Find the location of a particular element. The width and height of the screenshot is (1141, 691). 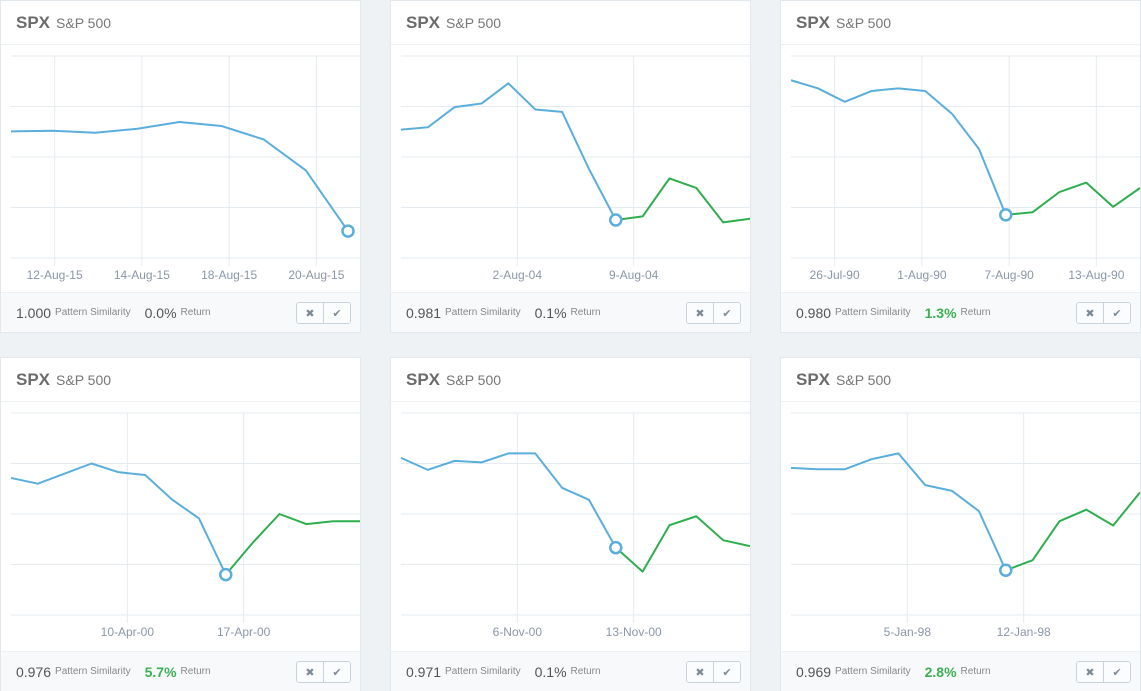

chart-svg: 5-Jan-98 12-Jan-98 is located at coordinates (965, 525).